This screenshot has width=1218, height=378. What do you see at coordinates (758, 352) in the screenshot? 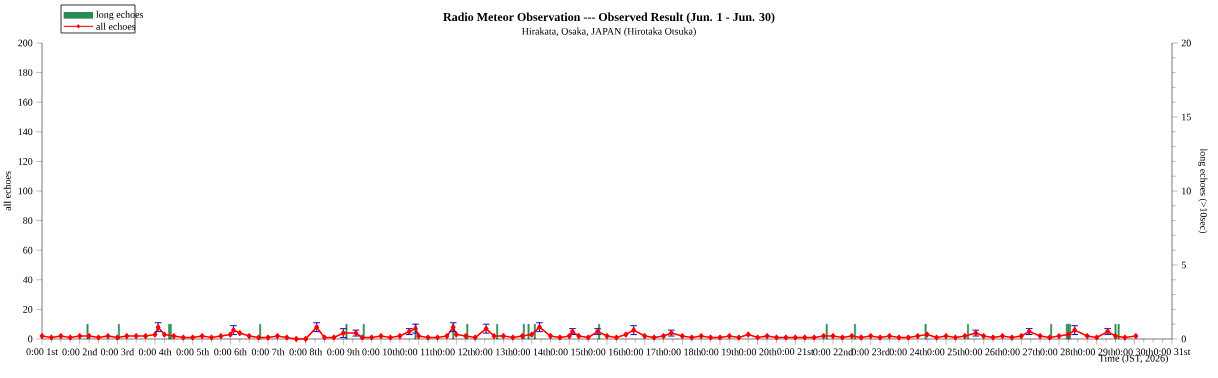
I see `x-tick-label: 0:00 20th` at bounding box center [758, 352].